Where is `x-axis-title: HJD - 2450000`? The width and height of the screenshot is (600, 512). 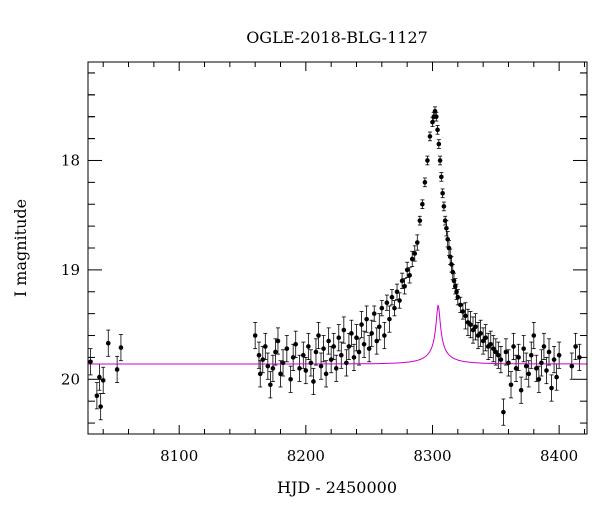
x-axis-title: HJD - 2450000 is located at coordinates (337, 487).